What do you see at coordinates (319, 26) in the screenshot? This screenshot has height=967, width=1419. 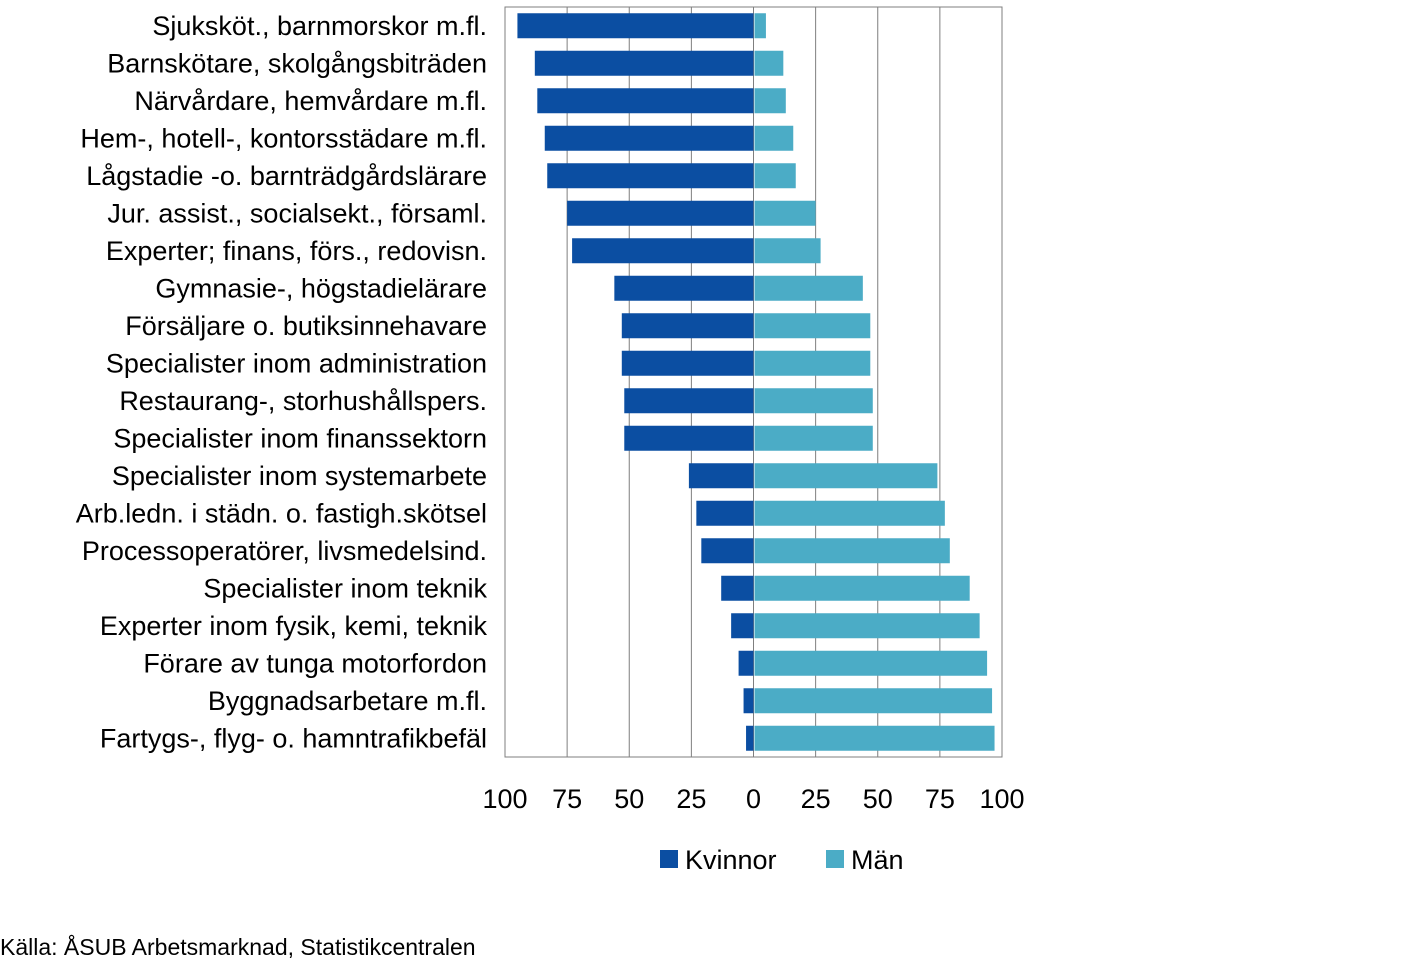 I see `category-label-0: Sjuksköt., barnmorskor m.fl.` at bounding box center [319, 26].